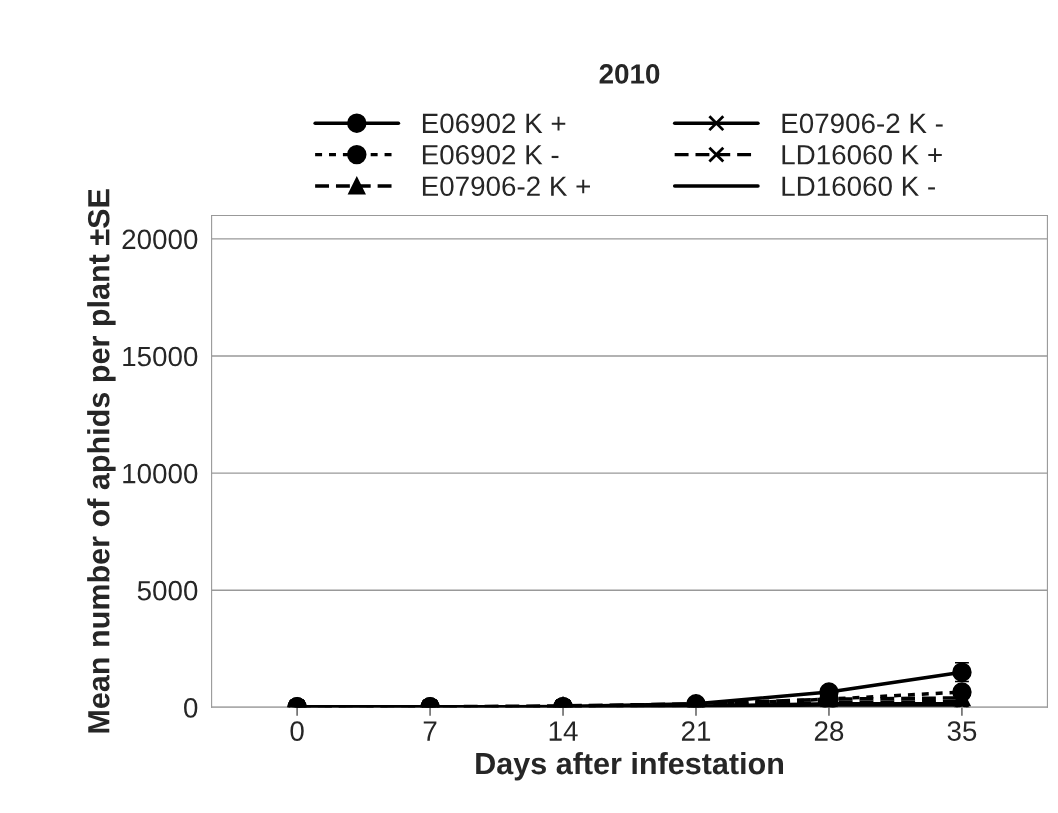 The image size is (1058, 813). Describe the element at coordinates (563, 731) in the screenshot. I see `x-tick-label: 14` at that location.